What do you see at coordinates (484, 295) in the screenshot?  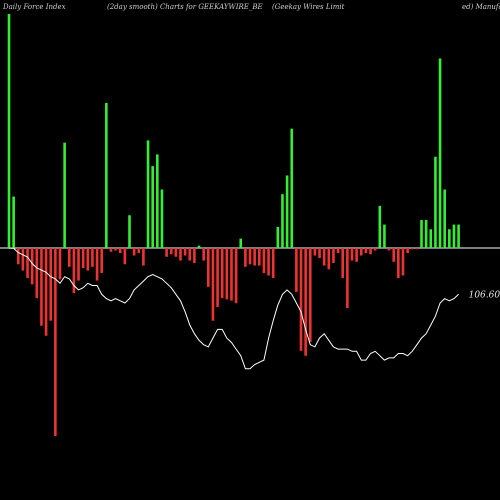 I see `last-price-label: 106.60` at bounding box center [484, 295].